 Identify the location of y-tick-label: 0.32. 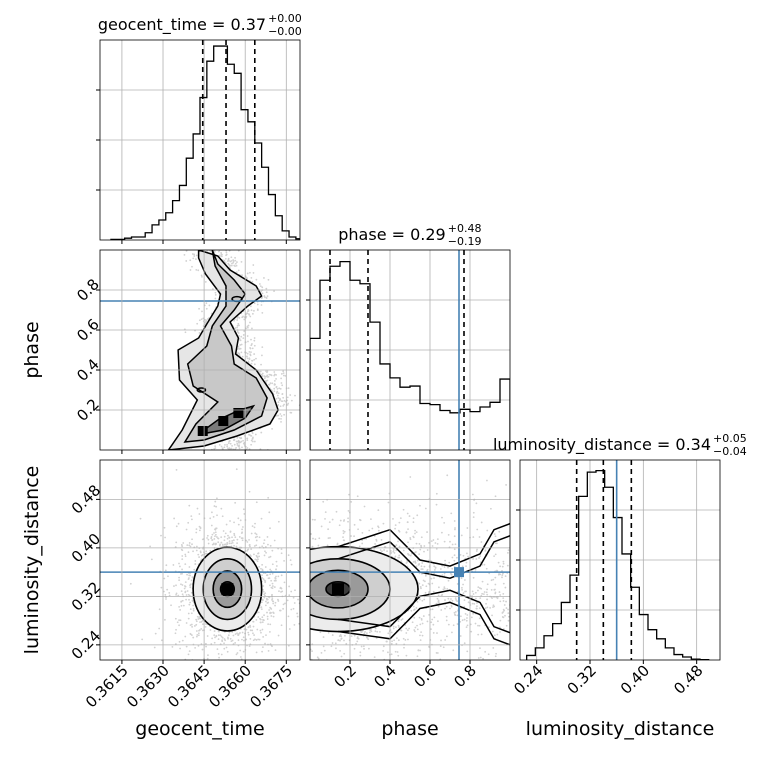
(86, 596).